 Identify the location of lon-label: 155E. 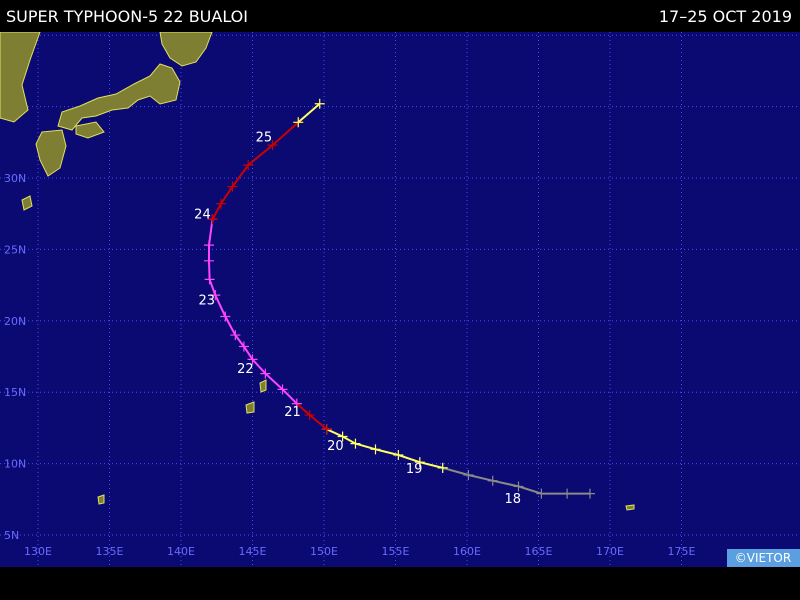
(396, 551).